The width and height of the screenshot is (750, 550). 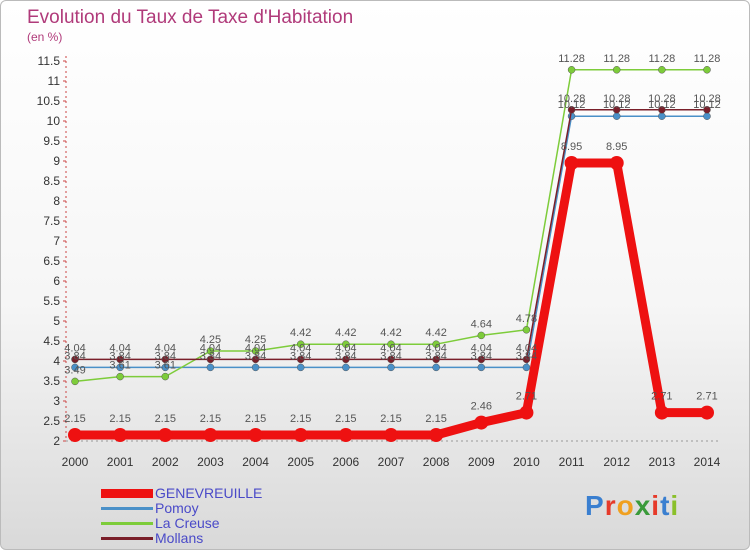 What do you see at coordinates (346, 462) in the screenshot?
I see `x-tick-label: 2006` at bounding box center [346, 462].